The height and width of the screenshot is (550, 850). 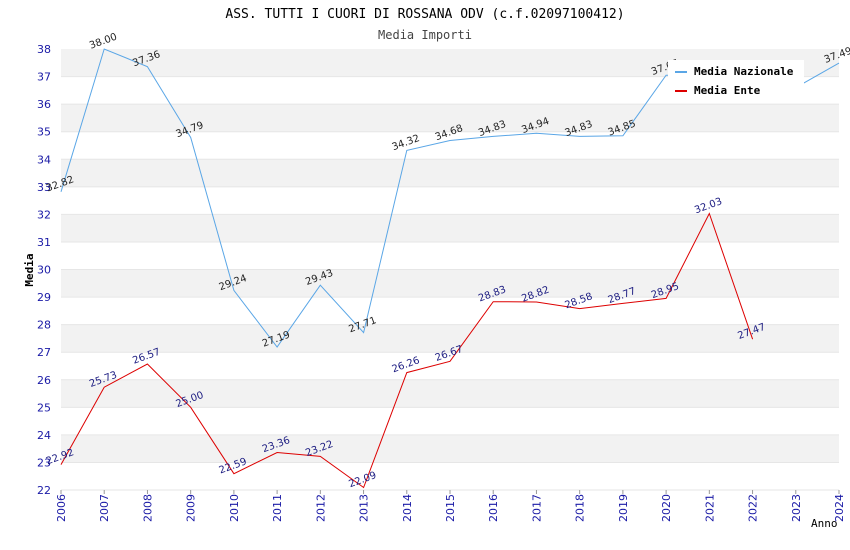 What do you see at coordinates (364, 508) in the screenshot?
I see `x-tick-label: 2013` at bounding box center [364, 508].